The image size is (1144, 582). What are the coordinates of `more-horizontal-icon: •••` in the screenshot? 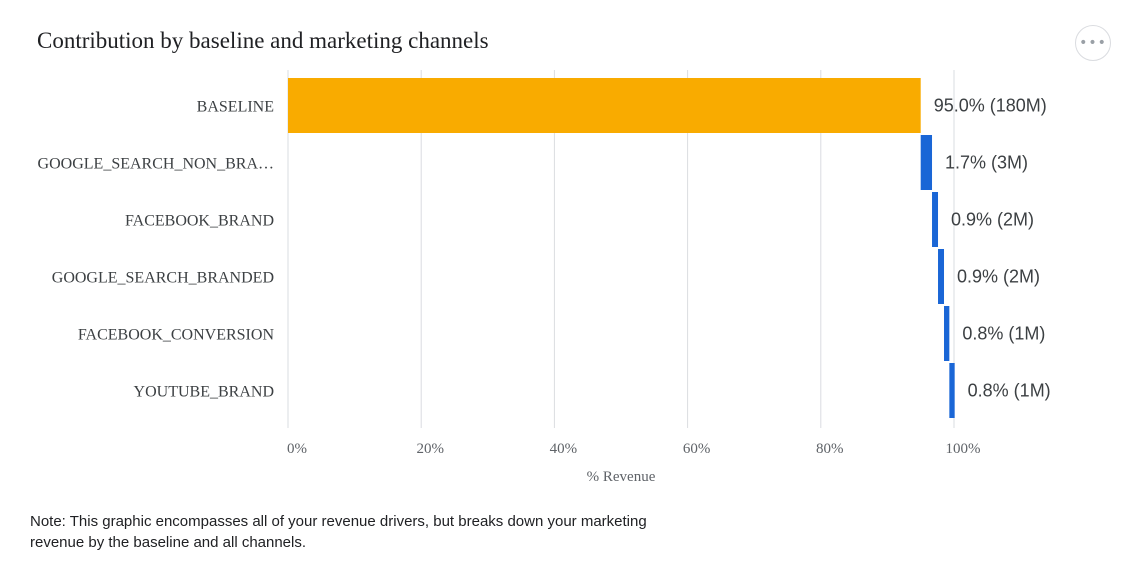 It's located at (1093, 43).